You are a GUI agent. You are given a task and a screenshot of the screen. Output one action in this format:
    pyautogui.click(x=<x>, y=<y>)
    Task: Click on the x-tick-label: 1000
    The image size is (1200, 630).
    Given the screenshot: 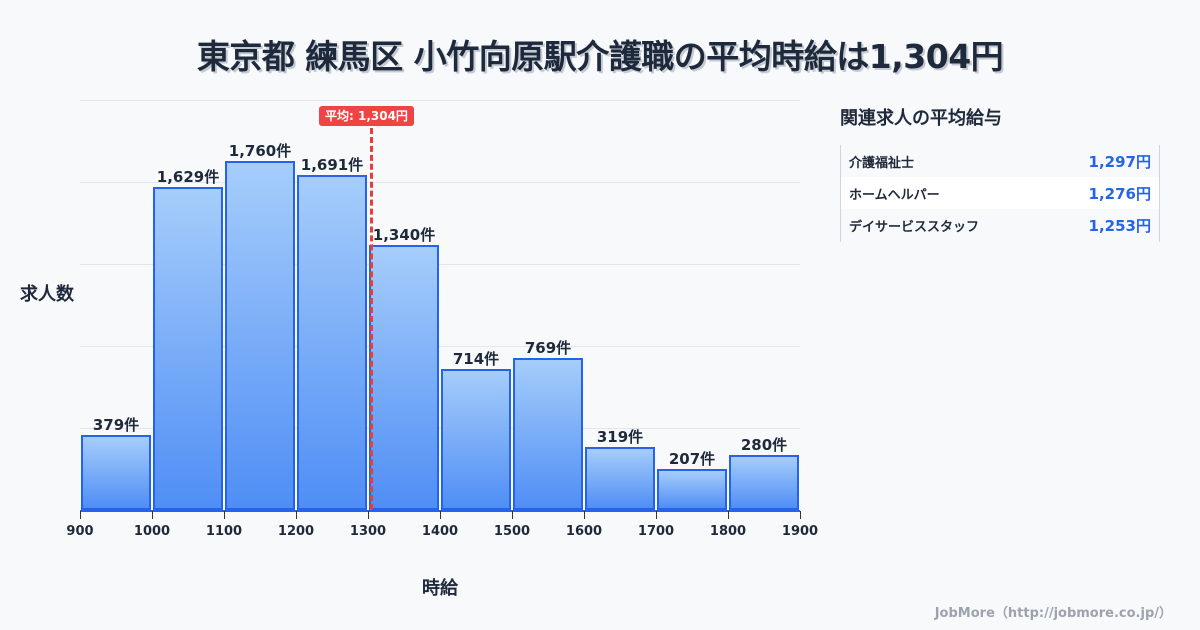 What is the action you would take?
    pyautogui.click(x=152, y=531)
    